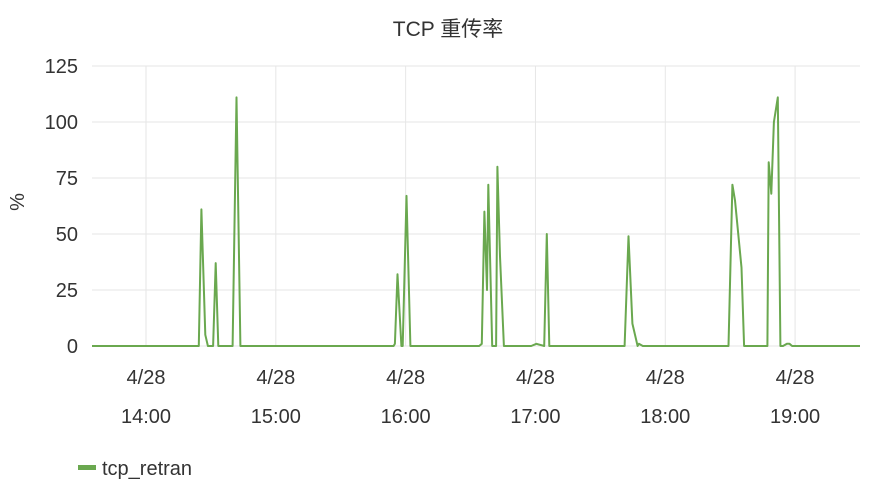 Image resolution: width=896 pixels, height=488 pixels. I want to click on x-tick-time-label: 14:00, so click(146, 417).